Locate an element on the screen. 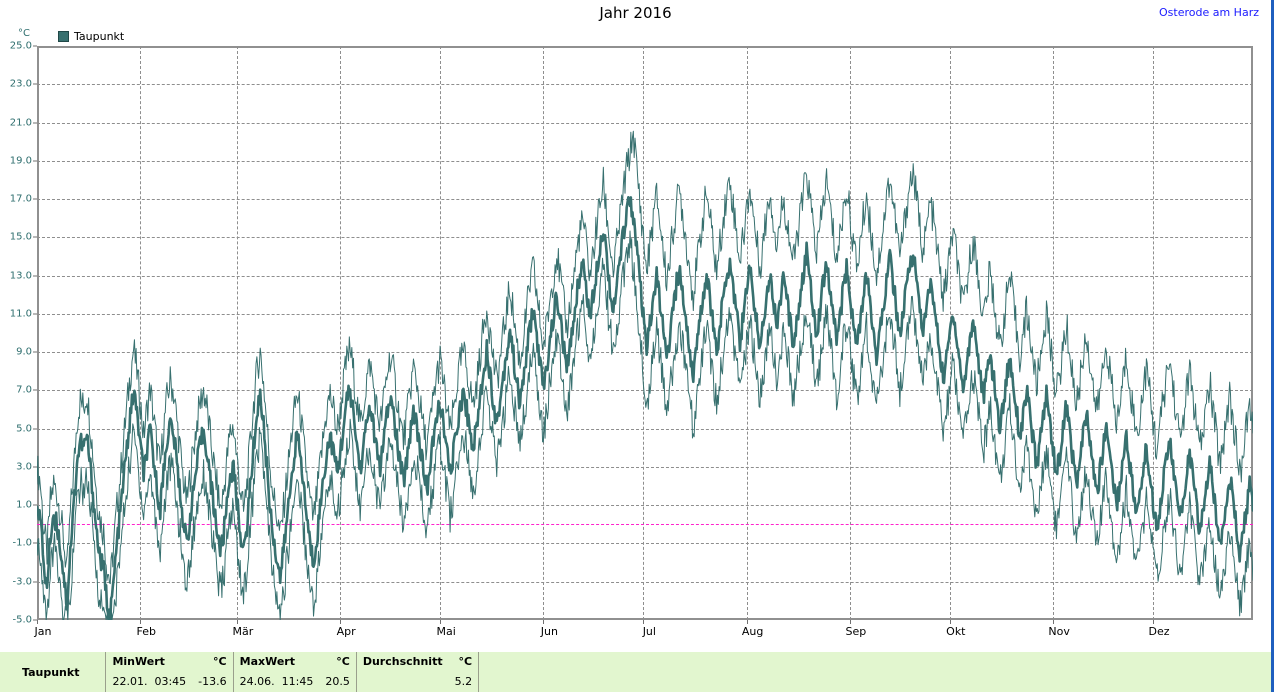  max-datetime: 24.06. 11:45 is located at coordinates (276, 681).